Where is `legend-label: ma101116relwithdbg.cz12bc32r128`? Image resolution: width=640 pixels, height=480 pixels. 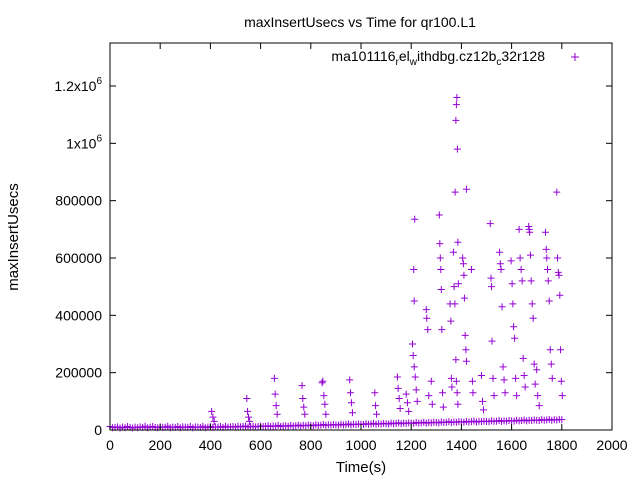 legend-label: ma101116relwithdbg.cz12bc32r128 is located at coordinates (438, 58).